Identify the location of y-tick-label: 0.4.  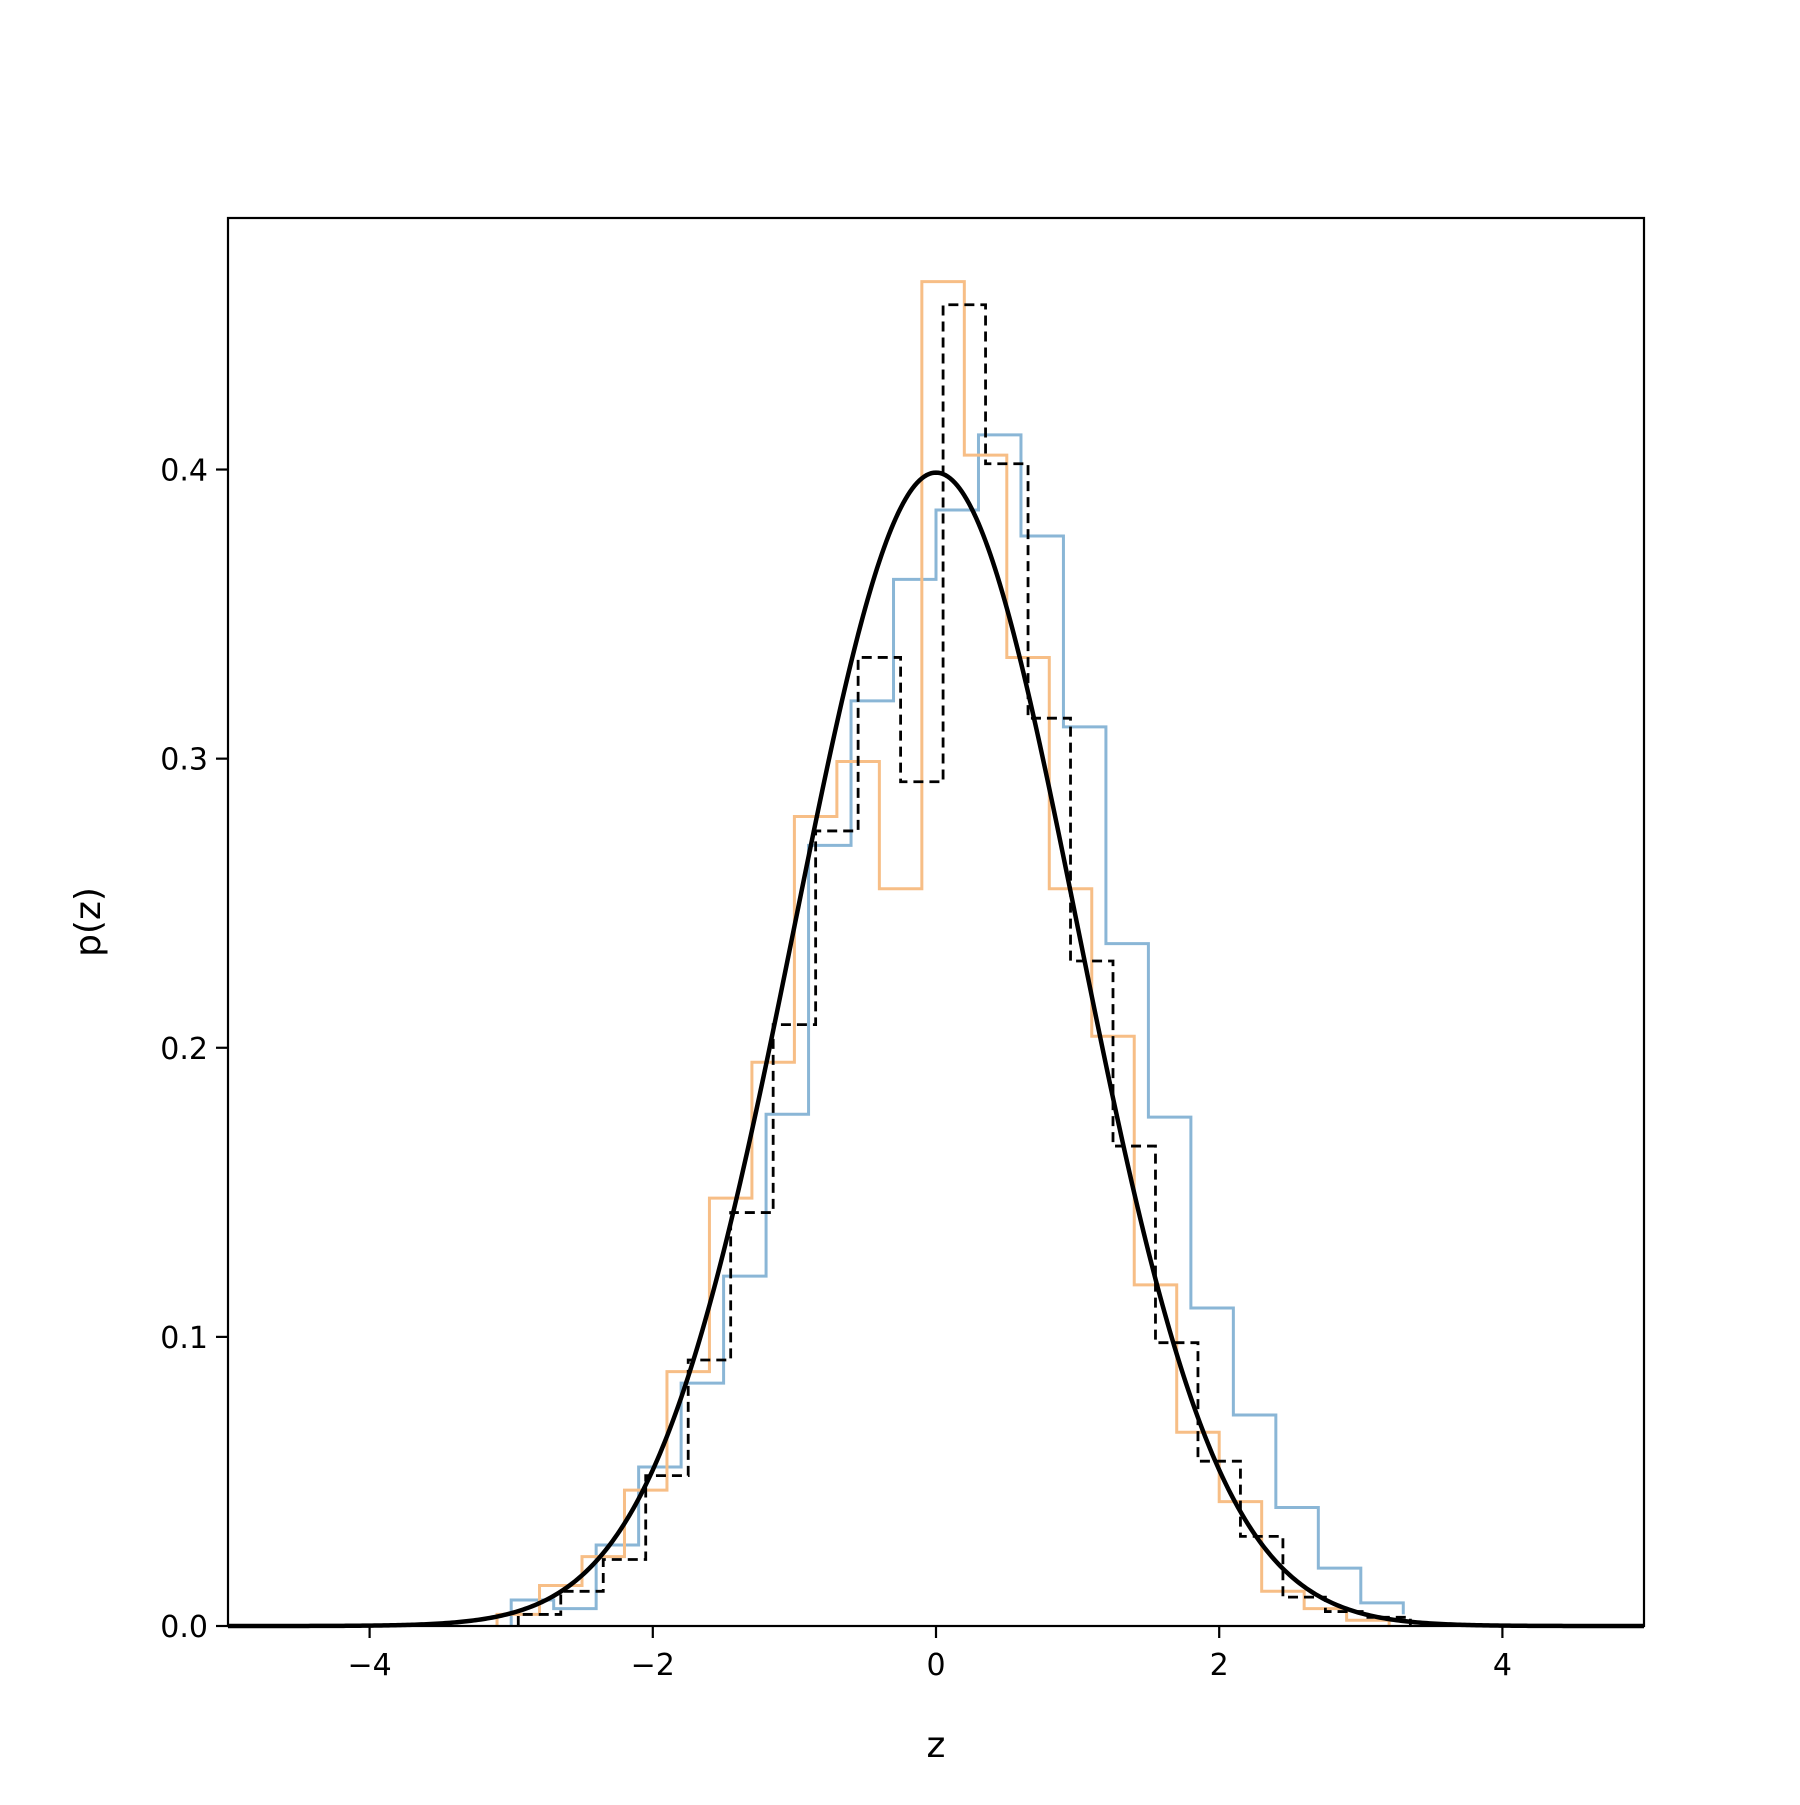
(184, 471).